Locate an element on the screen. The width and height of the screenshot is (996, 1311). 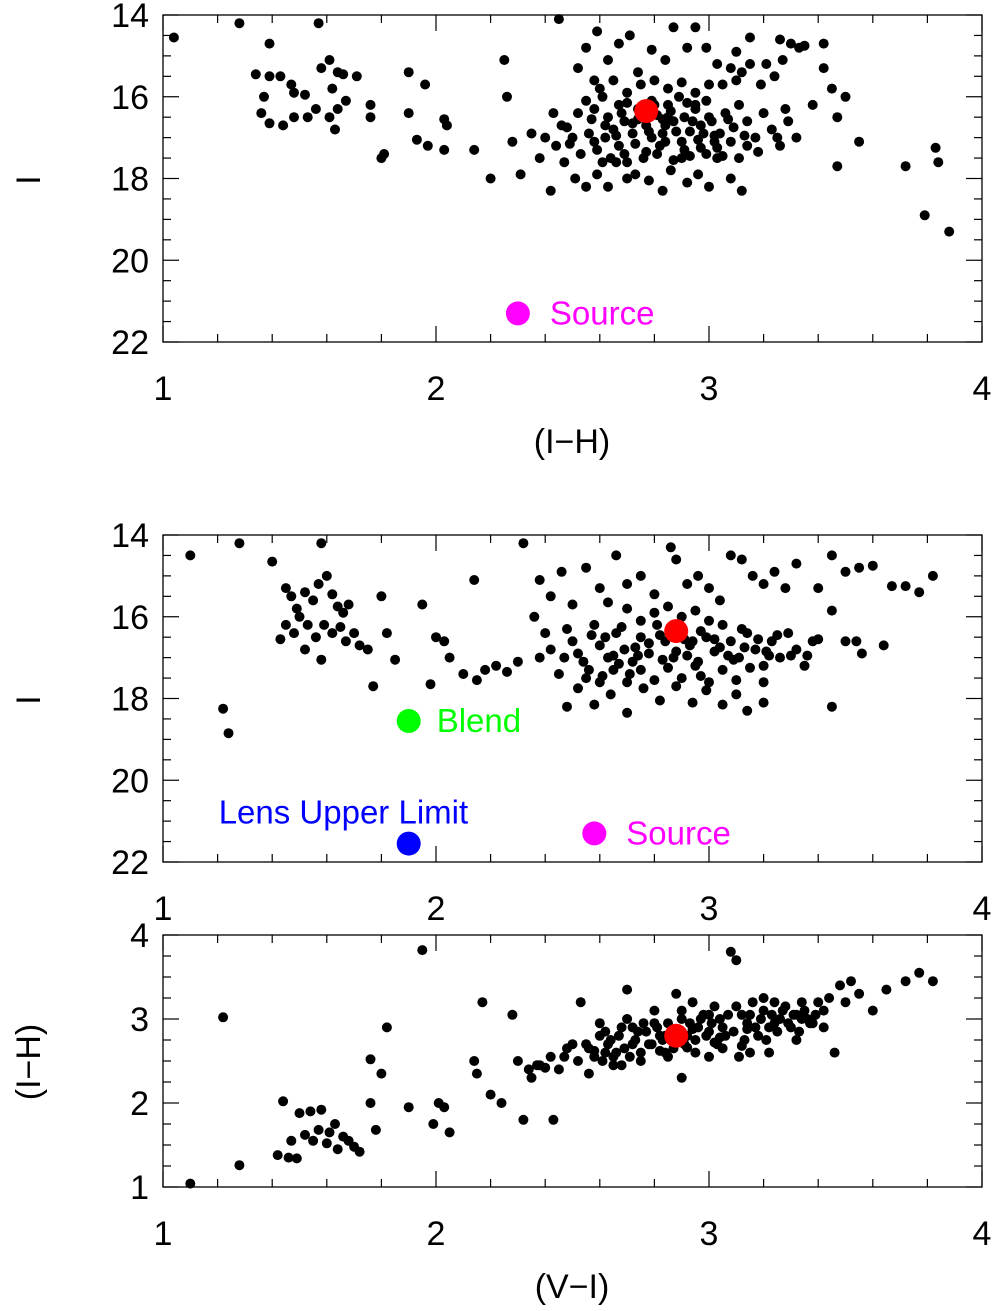
x-tick-label: 1 is located at coordinates (163, 909).